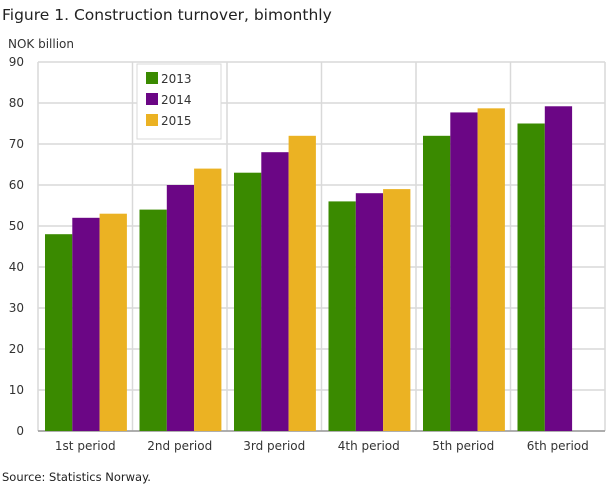 The width and height of the screenshot is (609, 488). Describe the element at coordinates (16, 185) in the screenshot. I see `y-tick-label: 60` at that location.